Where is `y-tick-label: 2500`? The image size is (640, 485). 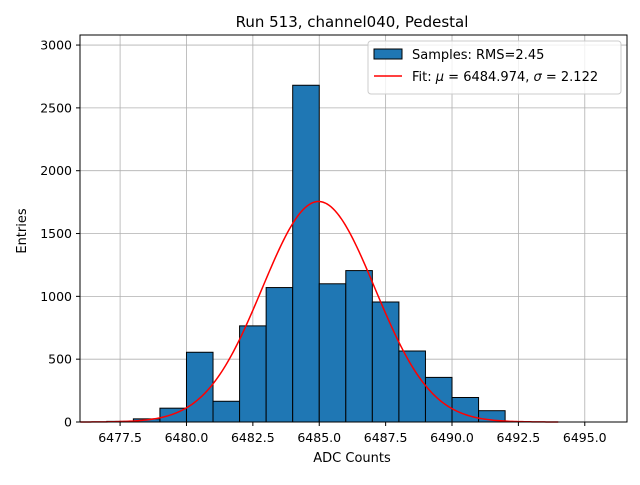 y-tick-label: 2500 is located at coordinates (56, 107).